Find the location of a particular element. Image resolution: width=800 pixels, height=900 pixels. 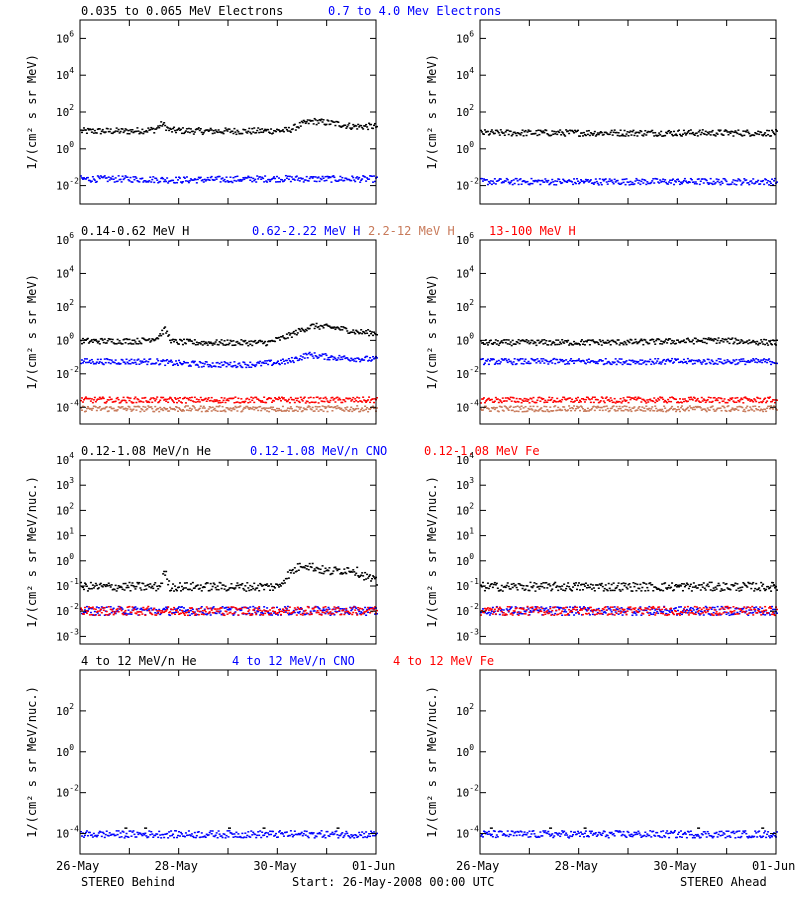

y-tick-label: 10⁶ is located at coordinates (65, 239).